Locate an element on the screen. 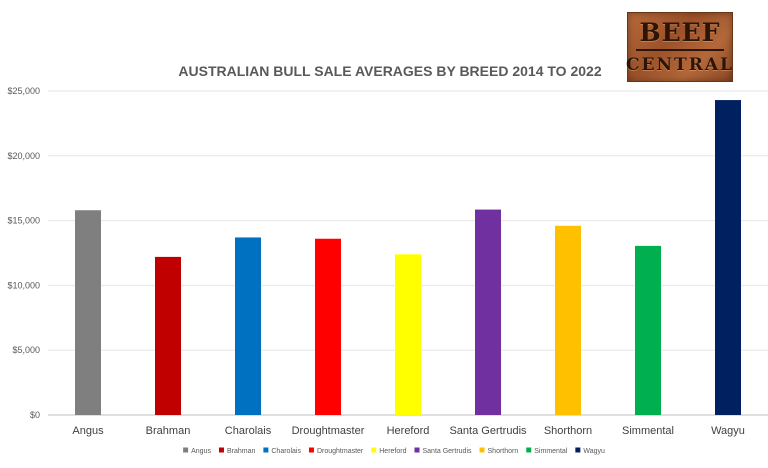 The image size is (768, 468). y-tick-label: $0 is located at coordinates (35, 415).